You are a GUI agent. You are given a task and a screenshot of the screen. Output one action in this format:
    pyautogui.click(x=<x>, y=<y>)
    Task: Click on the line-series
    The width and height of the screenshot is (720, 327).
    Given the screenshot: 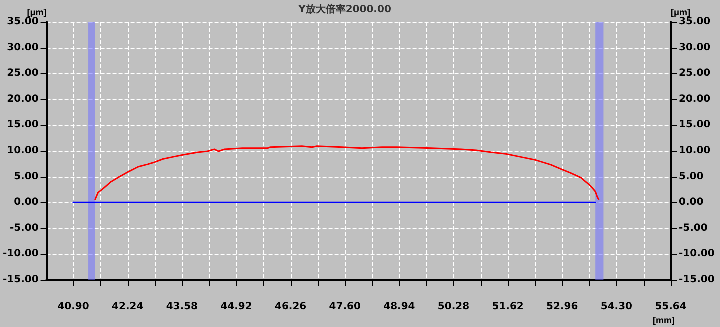 What is the action you would take?
    pyautogui.click(x=347, y=173)
    